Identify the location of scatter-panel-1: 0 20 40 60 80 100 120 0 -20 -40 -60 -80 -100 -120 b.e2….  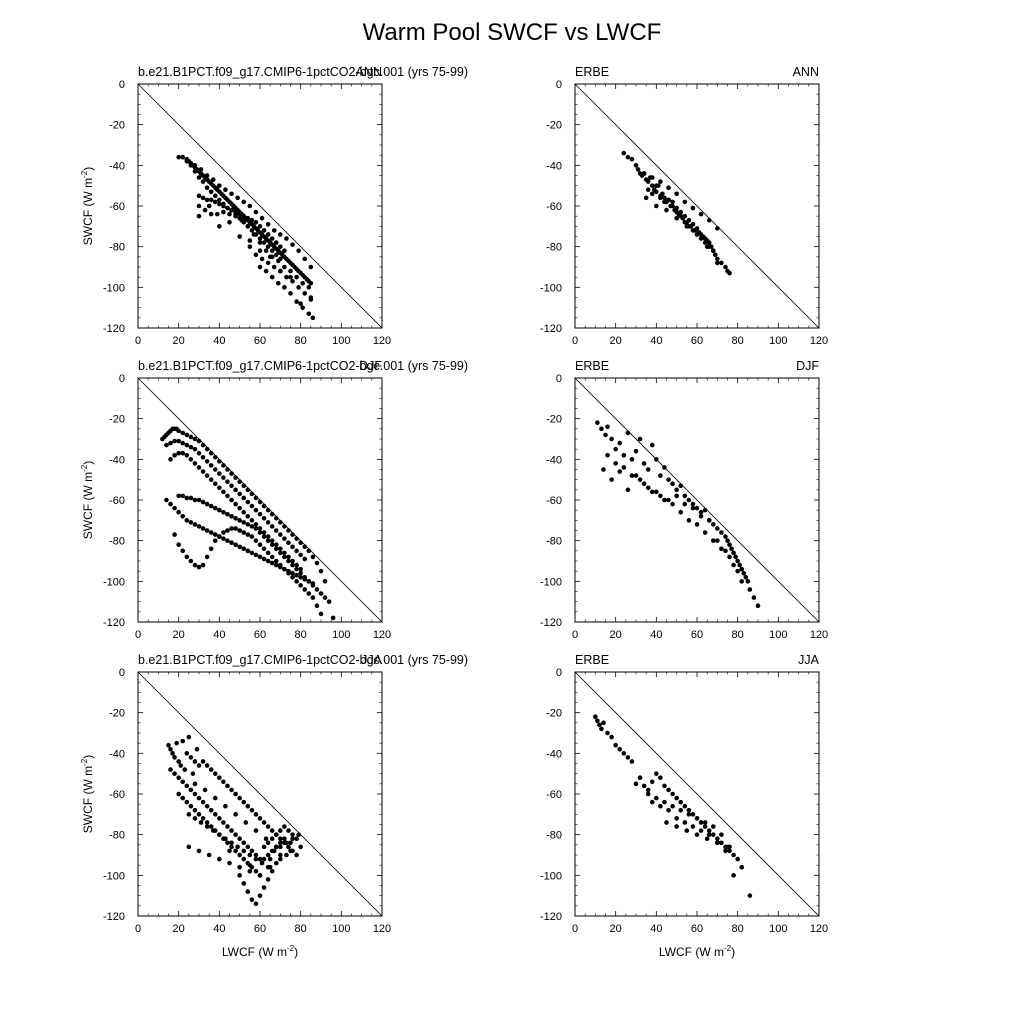
(274, 206).